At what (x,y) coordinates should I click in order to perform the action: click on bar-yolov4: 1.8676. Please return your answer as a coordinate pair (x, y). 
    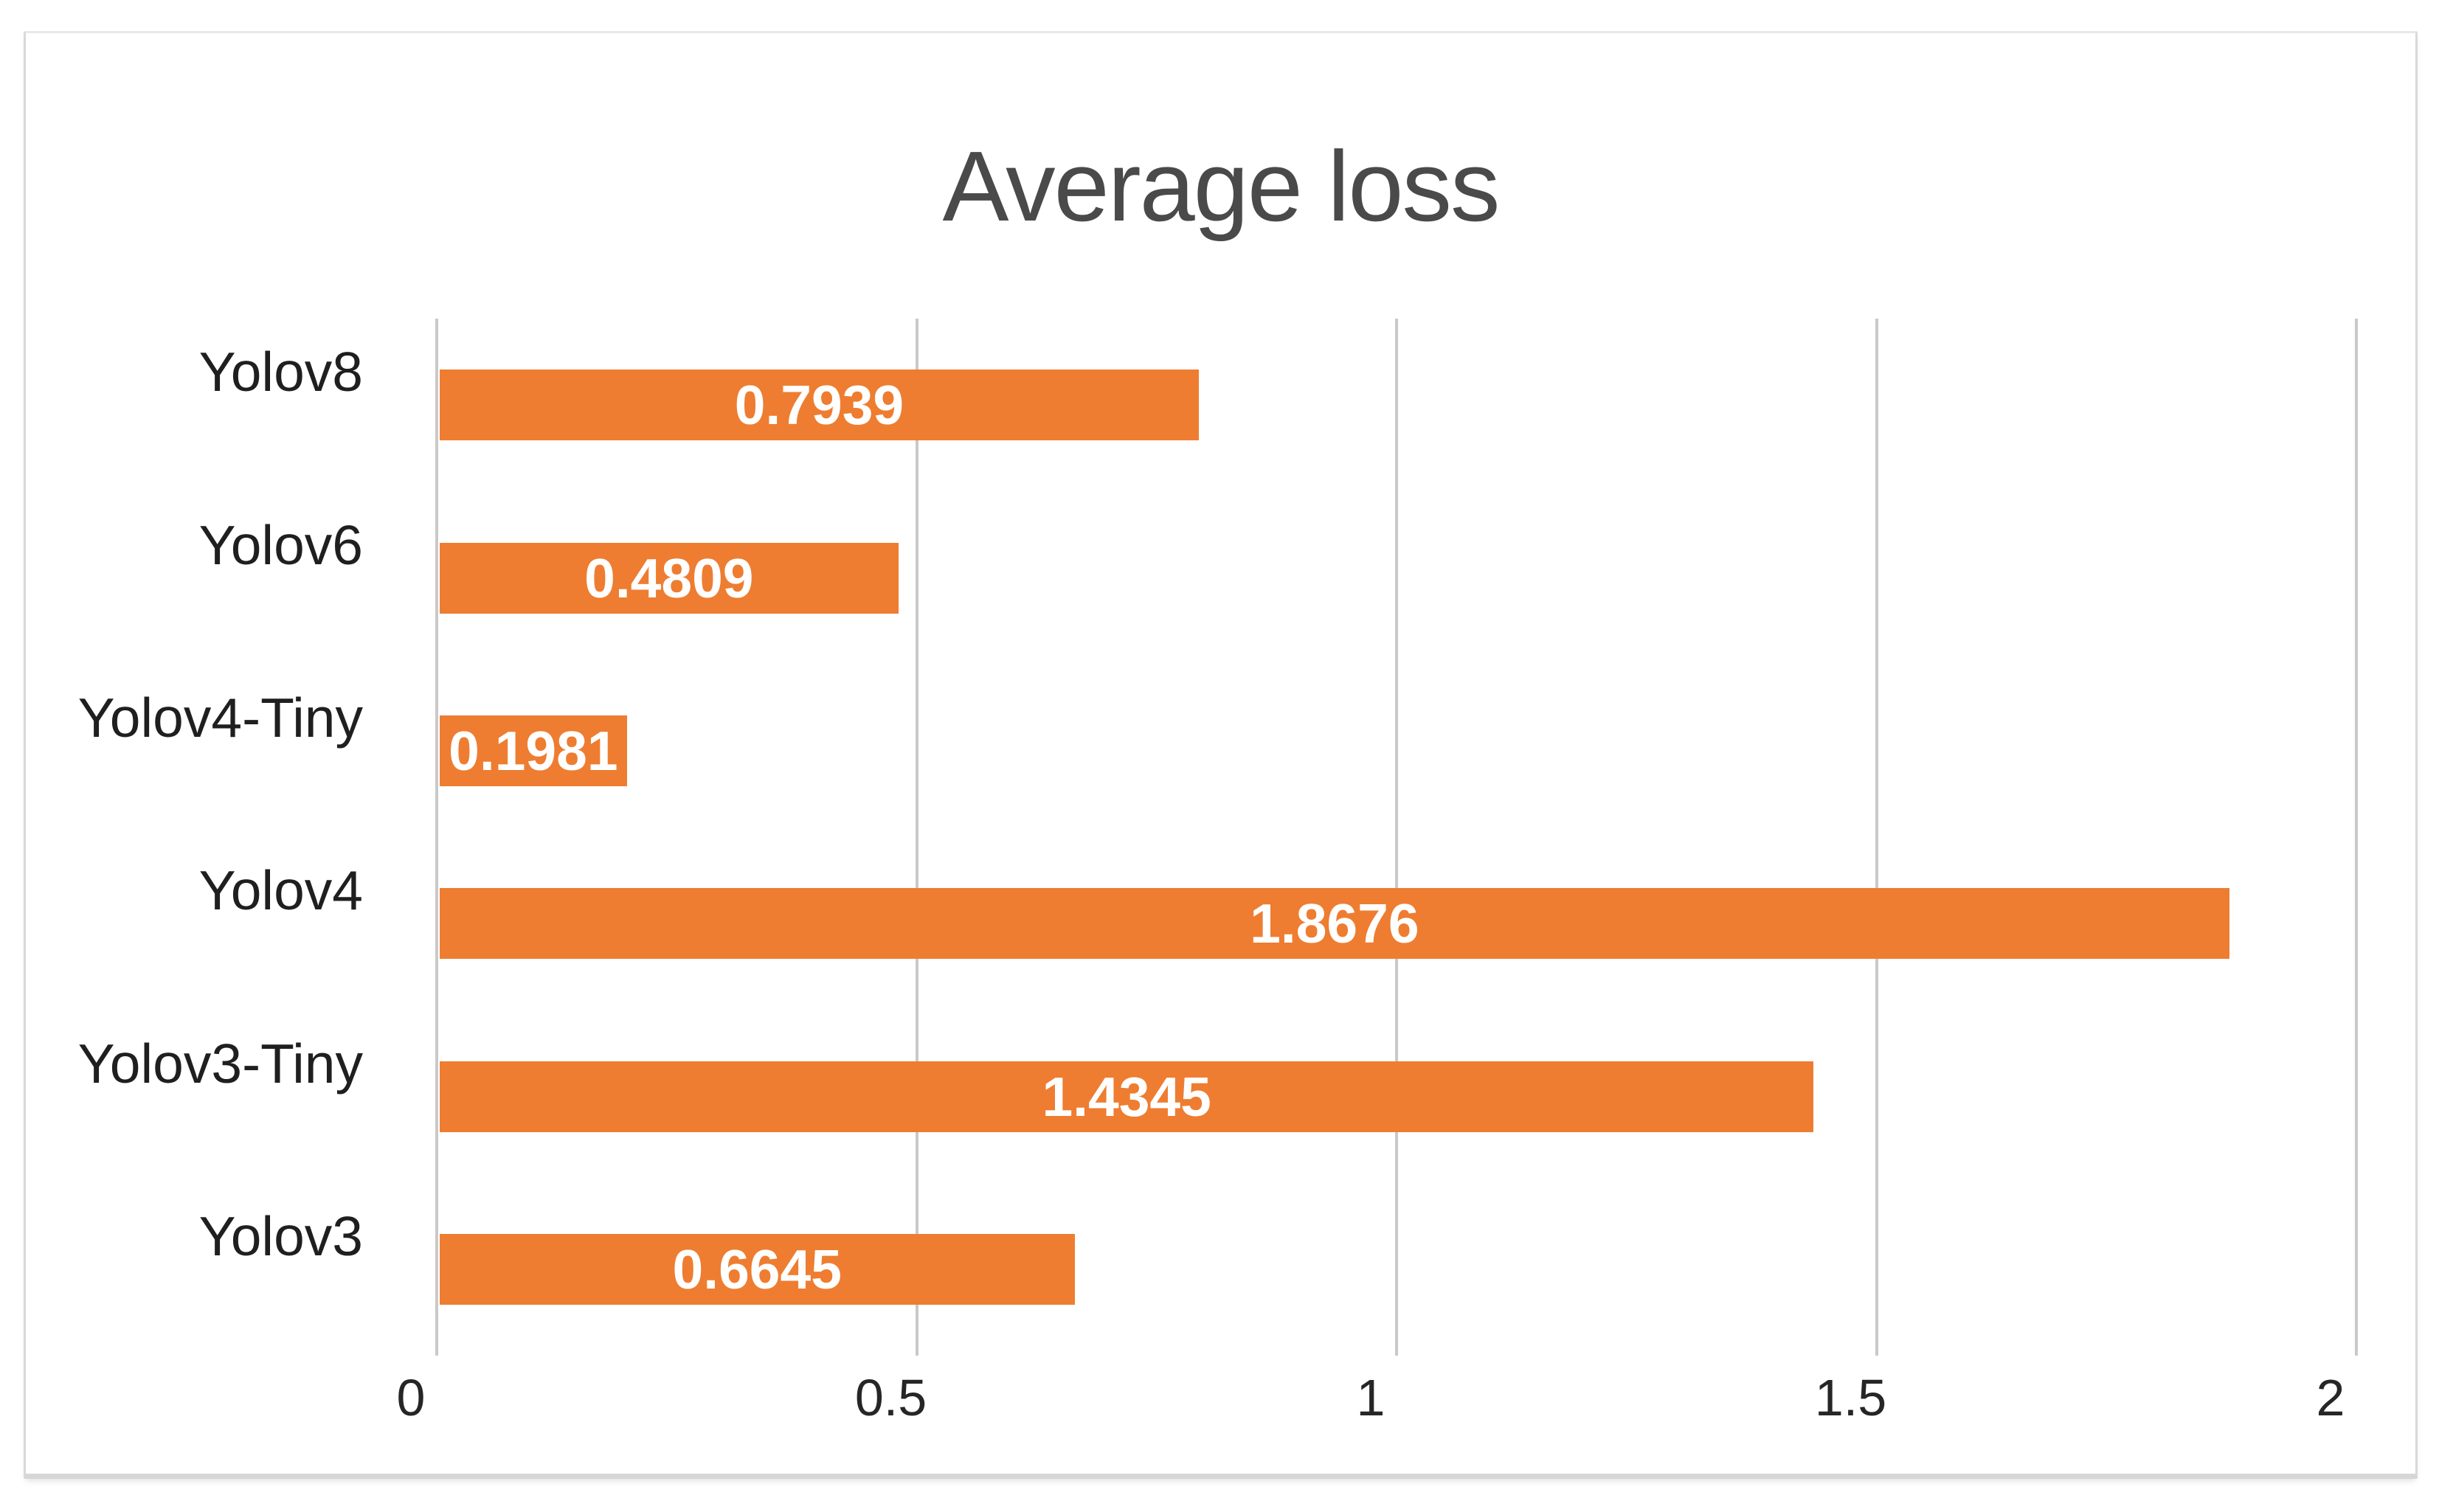
    Looking at the image, I should click on (1334, 924).